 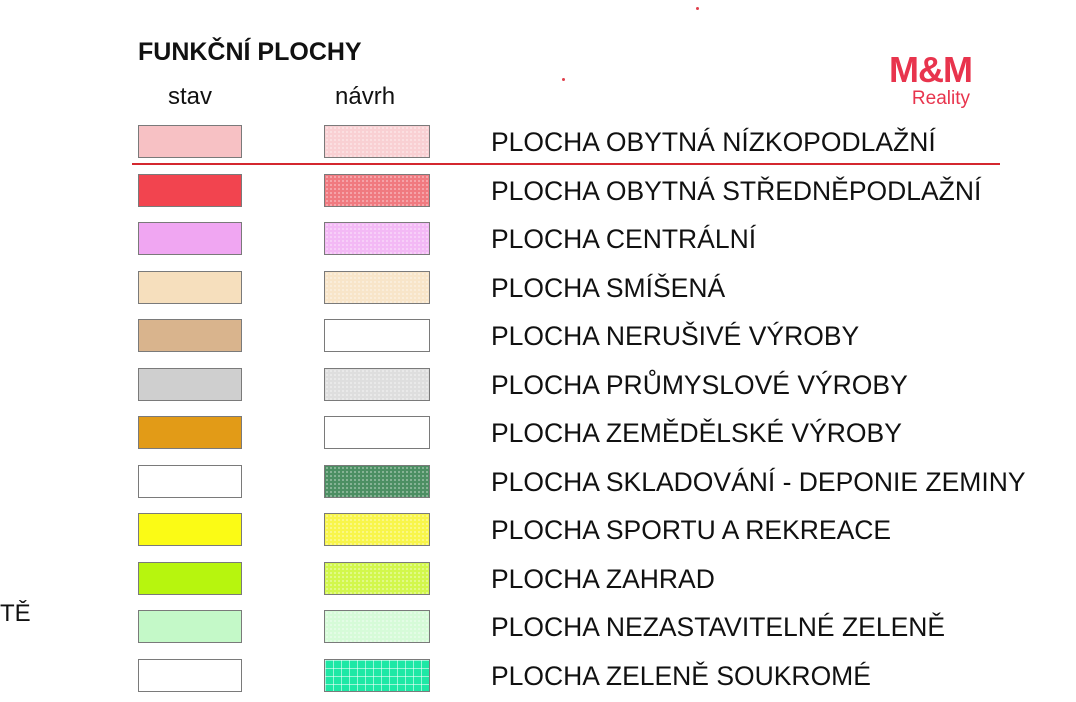 I want to click on company-logo: M&M Reality, so click(x=917, y=79).